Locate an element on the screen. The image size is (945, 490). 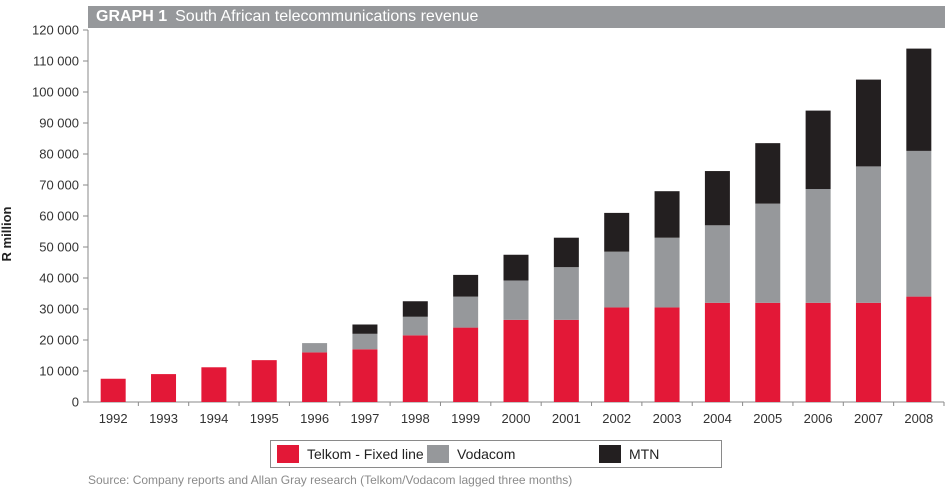
bar-vodacom-1996 is located at coordinates (315, 348).